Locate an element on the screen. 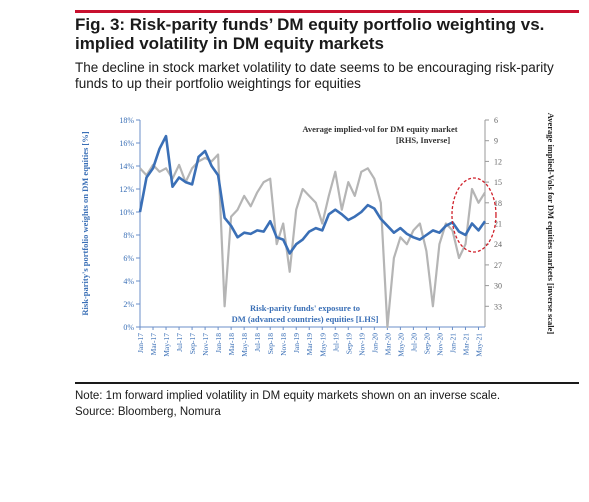 This screenshot has width=589, height=502. x-tick-label: Jul-17 is located at coordinates (179, 342).